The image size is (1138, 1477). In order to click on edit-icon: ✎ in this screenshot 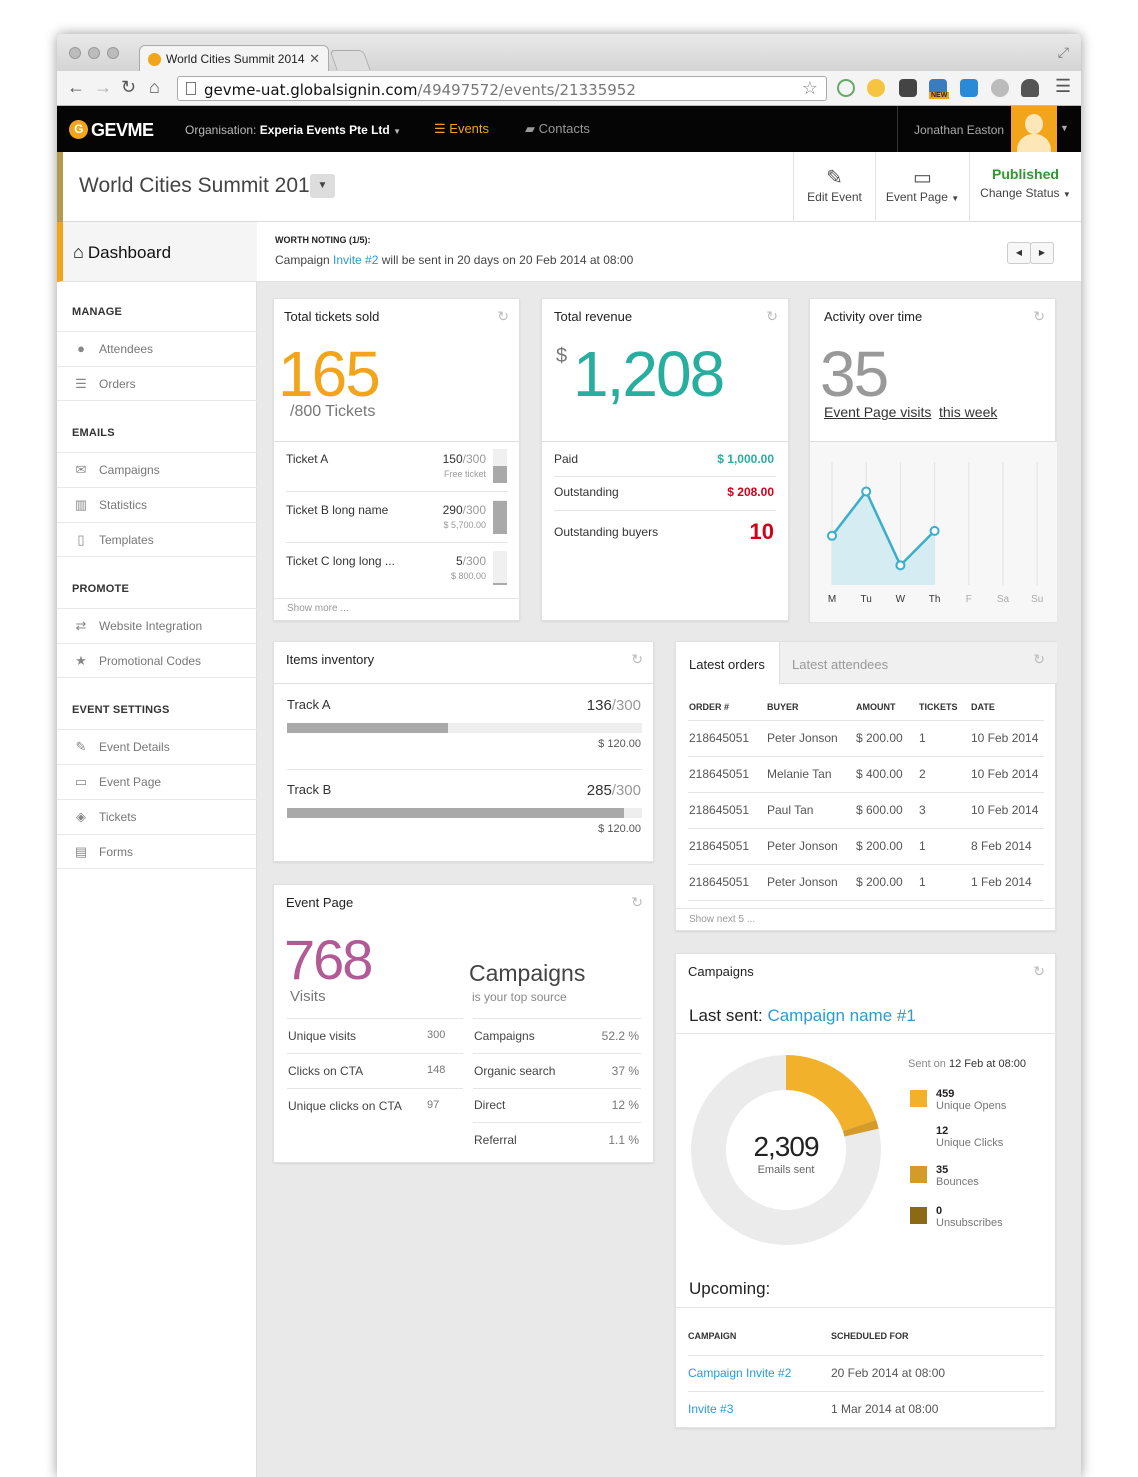, I will do `click(834, 178)`.